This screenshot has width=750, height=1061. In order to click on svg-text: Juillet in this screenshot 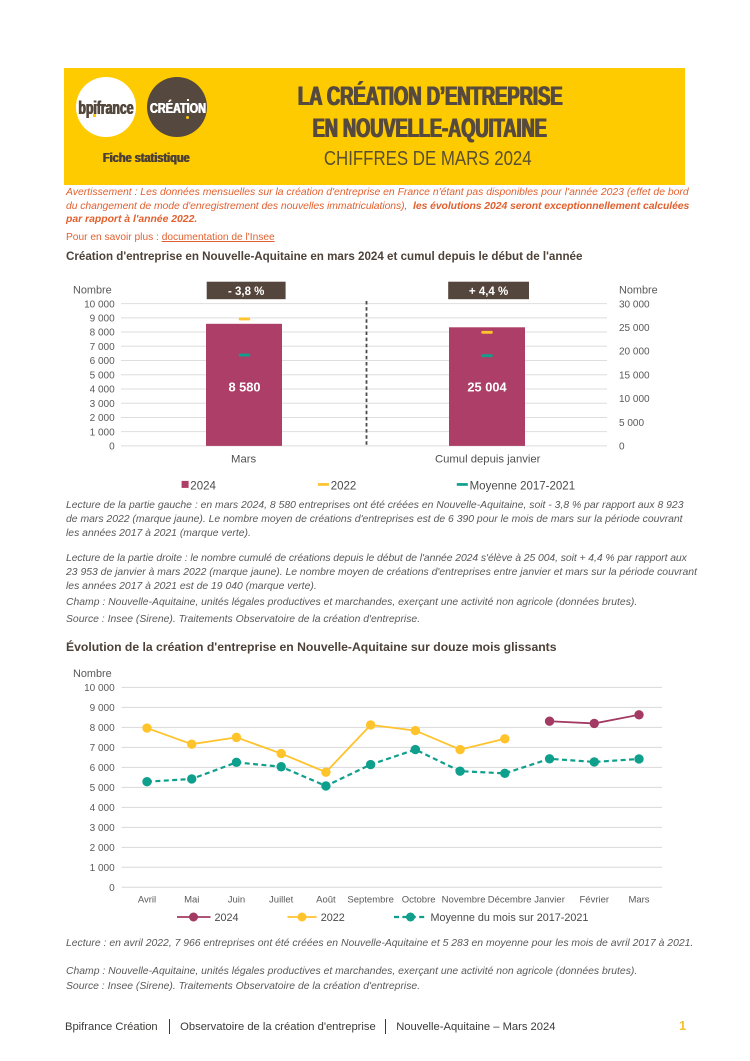, I will do `click(281, 899)`.